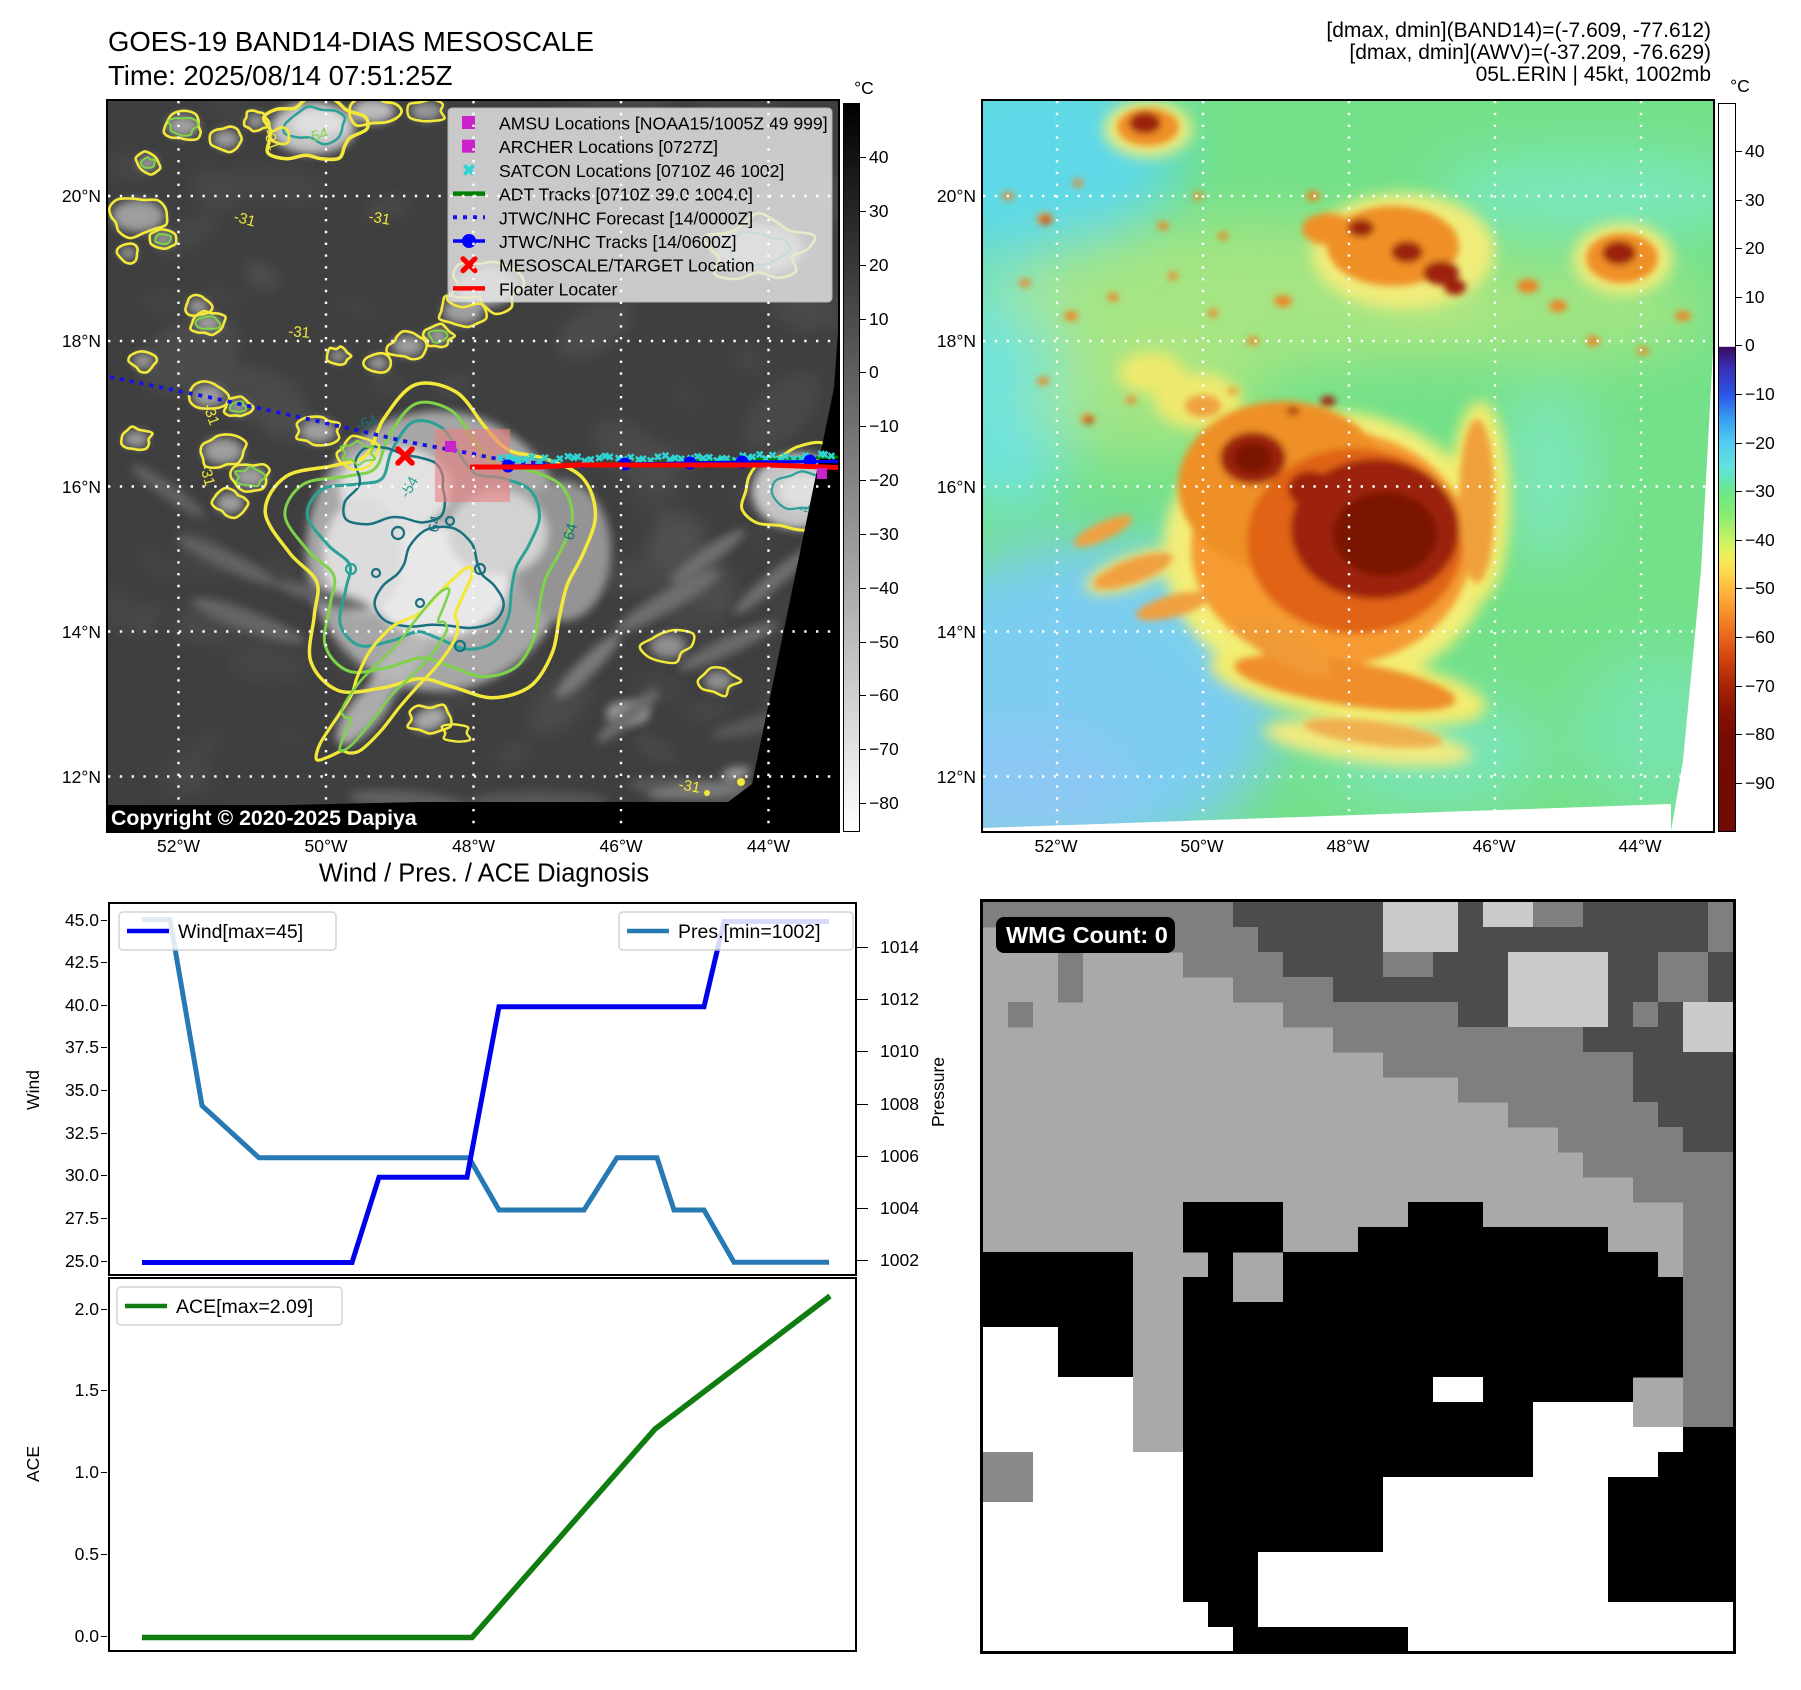  Describe the element at coordinates (608, 147) in the screenshot. I see `svg-text: ARCHER Locations [0727Z]` at that location.